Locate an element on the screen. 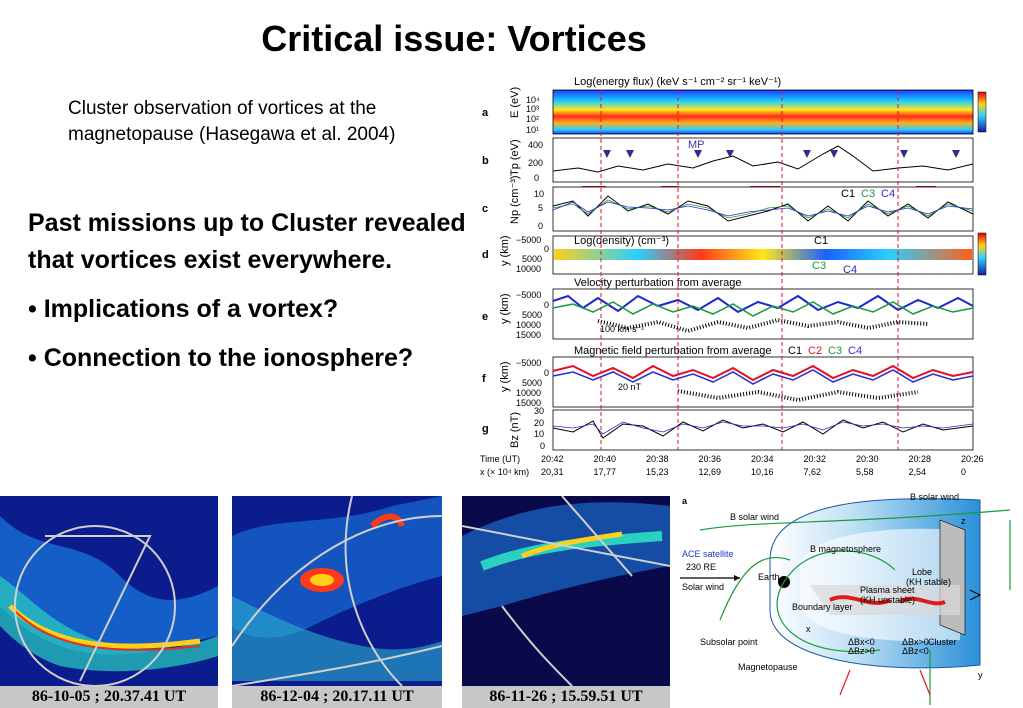  x-axis-label: x (× 10⁴ km) is located at coordinates (504, 472).